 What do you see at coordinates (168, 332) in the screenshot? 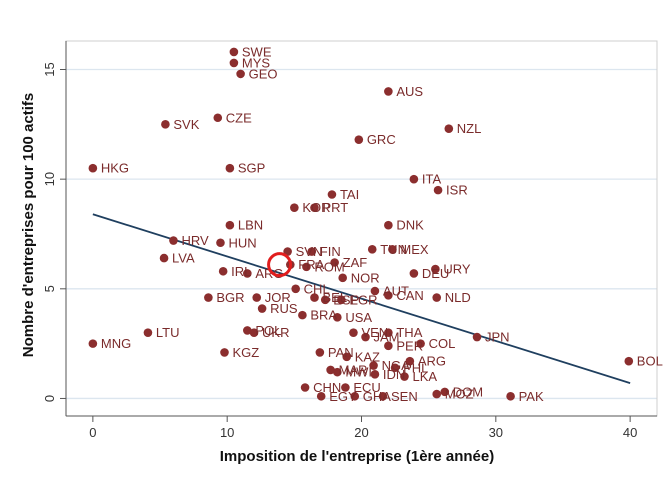
I see `point-label: LTU` at bounding box center [168, 332].